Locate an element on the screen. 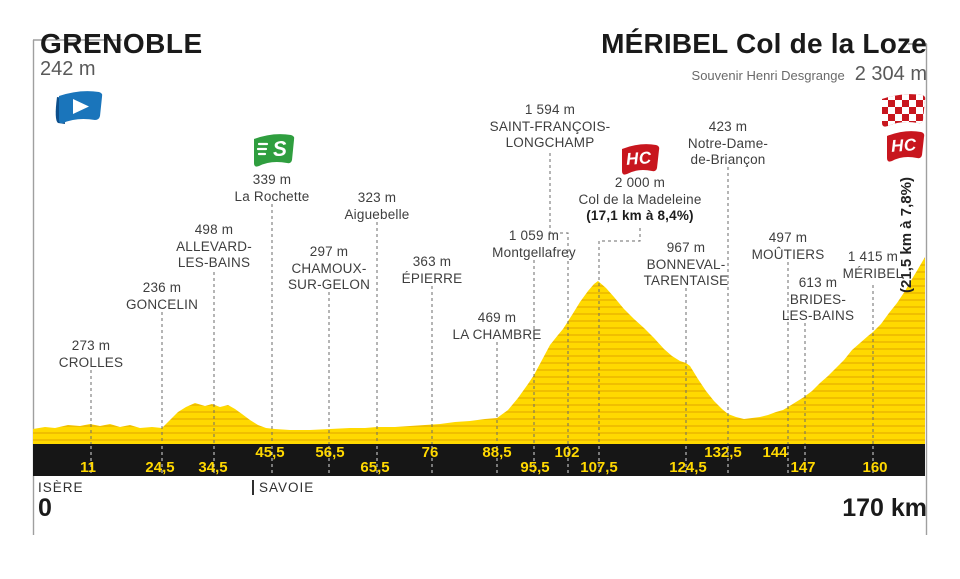  waypoint-brides-les-bains: 613 m BRIDES- LES-BAINS is located at coordinates (818, 300).